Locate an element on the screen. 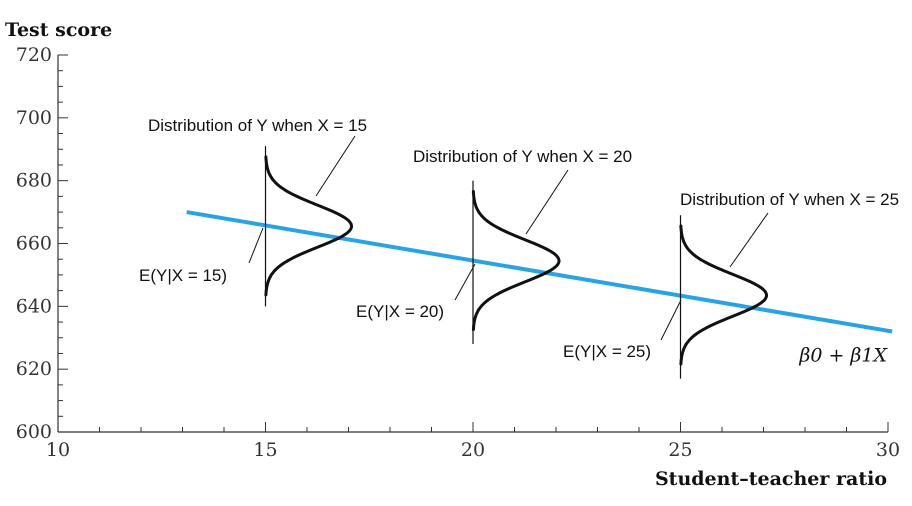 Image resolution: width=912 pixels, height=506 pixels. x-tick-label: 10 is located at coordinates (58, 450).